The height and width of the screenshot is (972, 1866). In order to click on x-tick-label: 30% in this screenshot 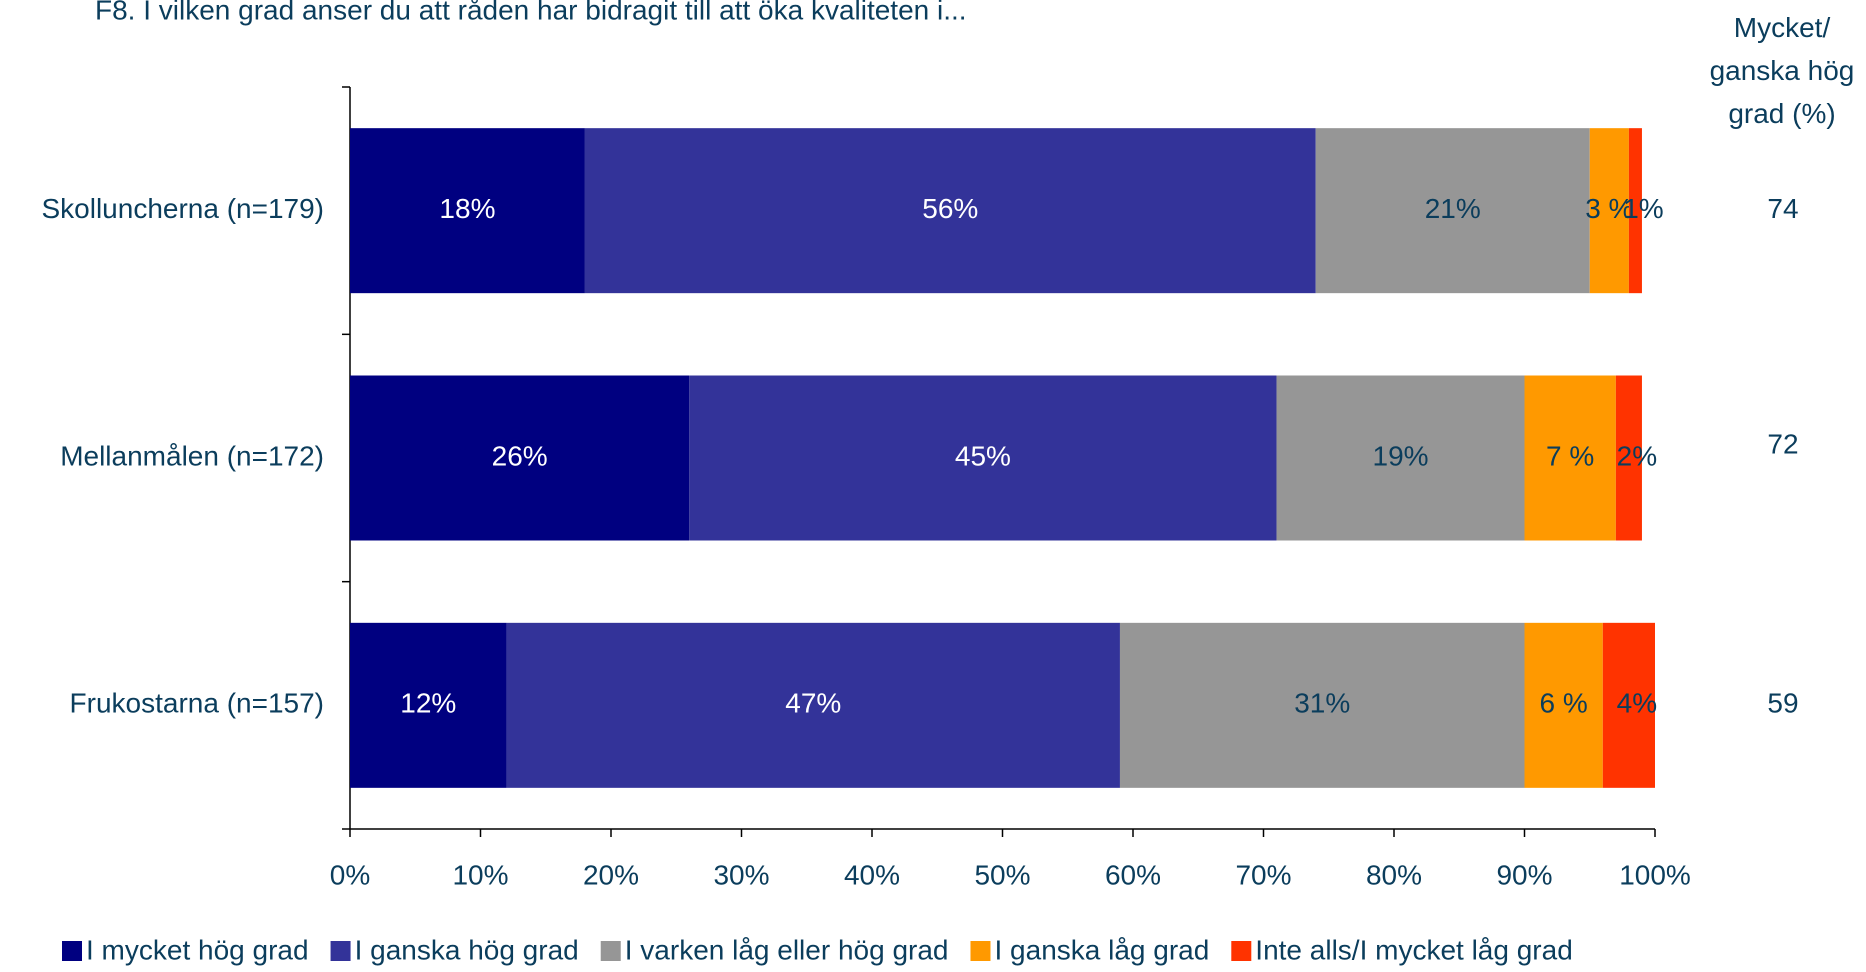, I will do `click(741, 874)`.